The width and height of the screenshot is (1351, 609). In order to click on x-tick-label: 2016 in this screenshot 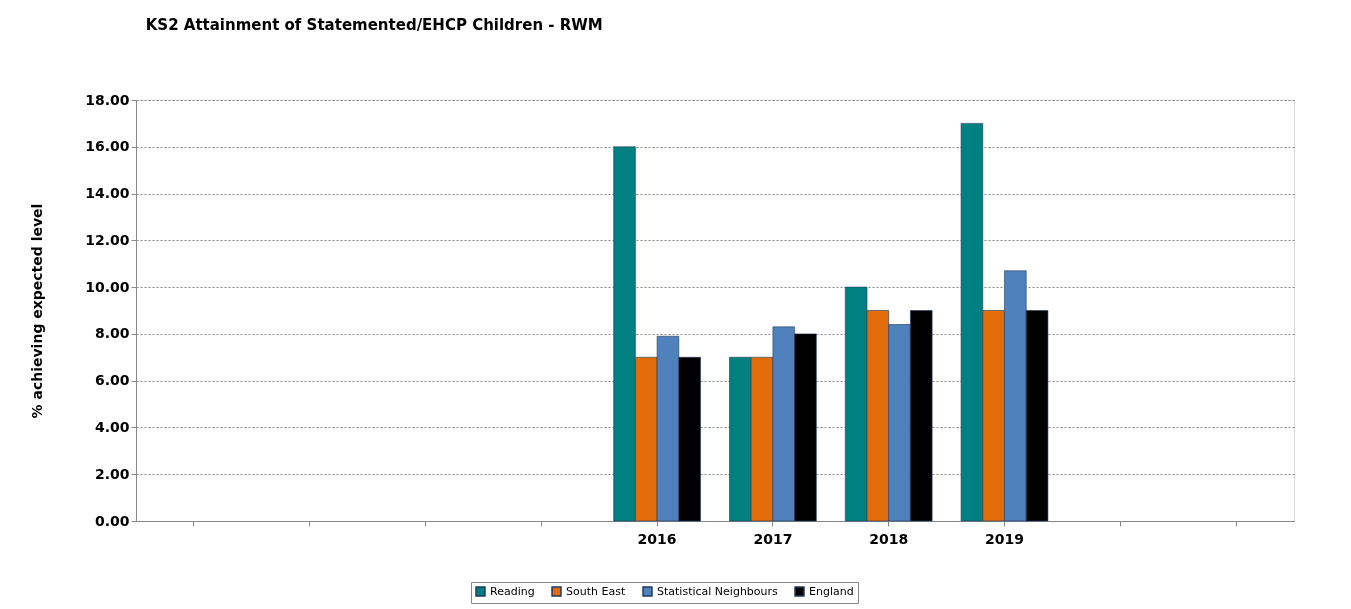, I will do `click(657, 538)`.